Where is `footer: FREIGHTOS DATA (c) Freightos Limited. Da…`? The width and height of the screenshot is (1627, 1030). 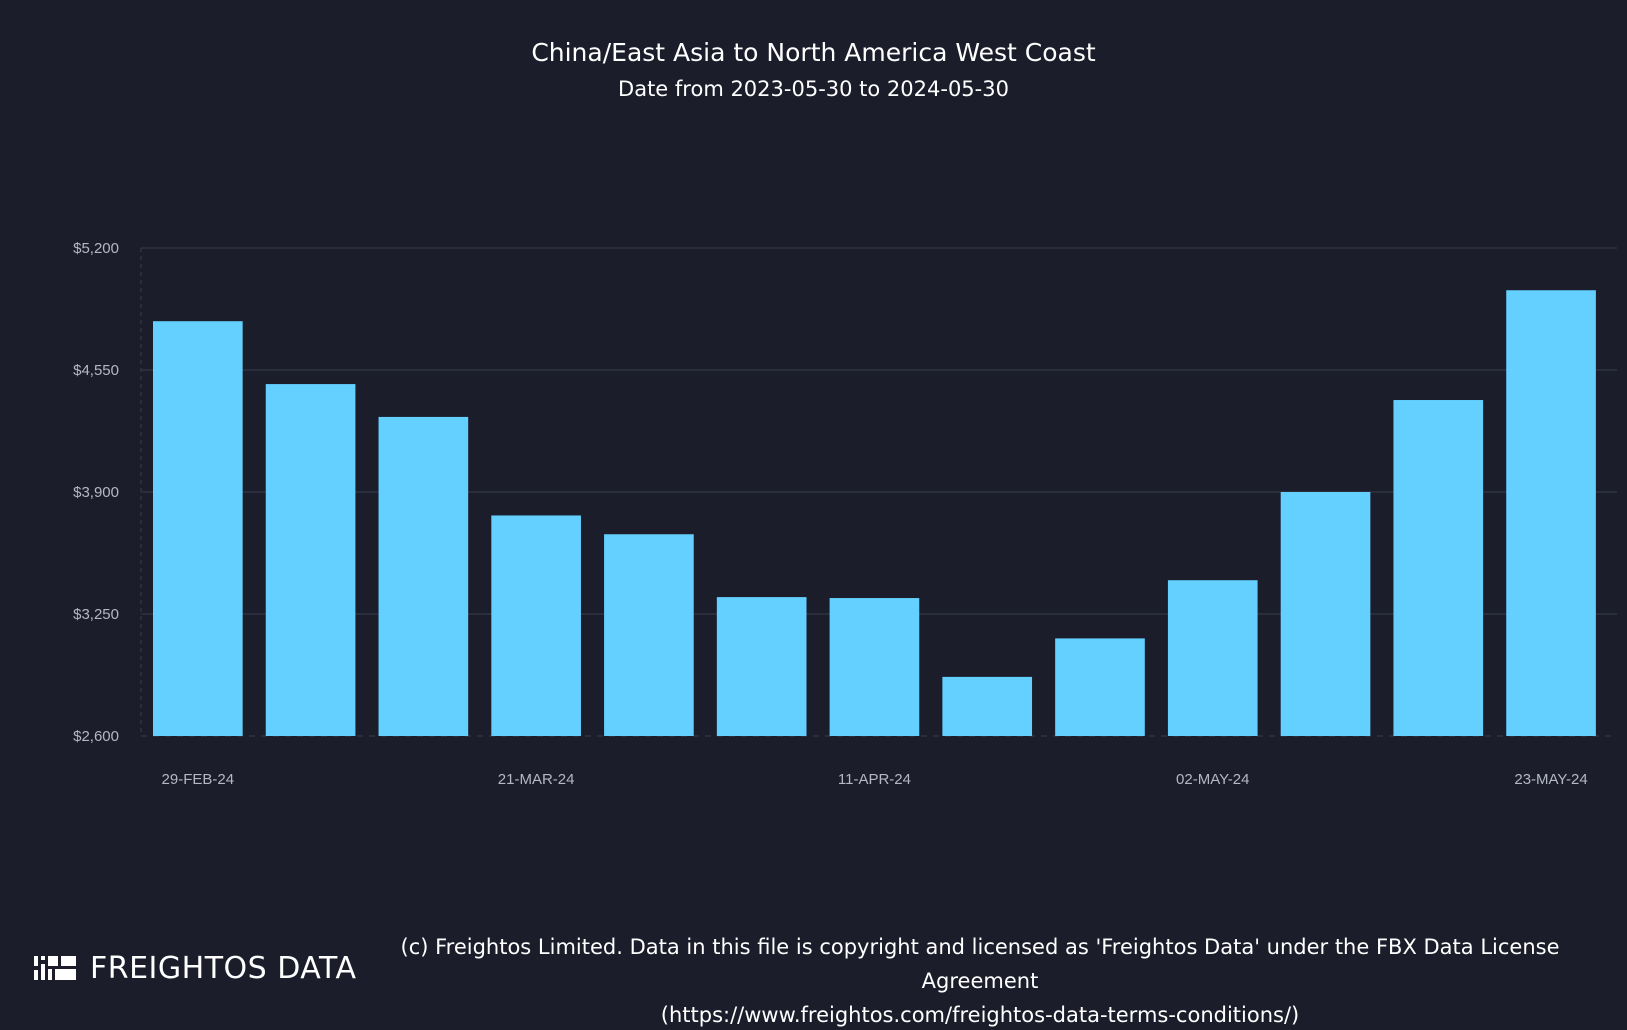 footer: FREIGHTOS DATA (c) Freightos Limited. Da… is located at coordinates (813, 978).